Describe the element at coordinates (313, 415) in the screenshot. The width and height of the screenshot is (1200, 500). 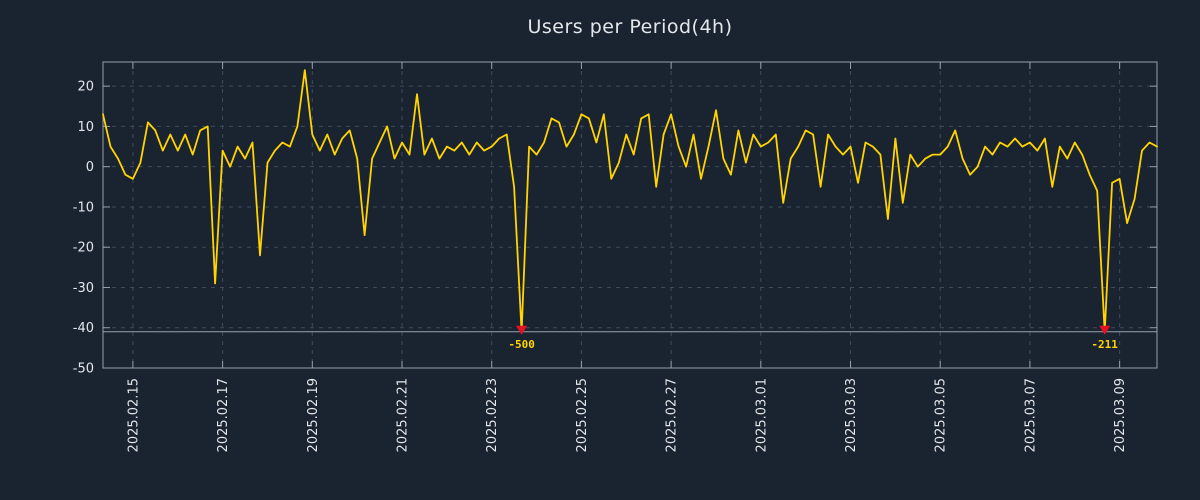
I see `x-tick-label: 2025.02.19` at that location.